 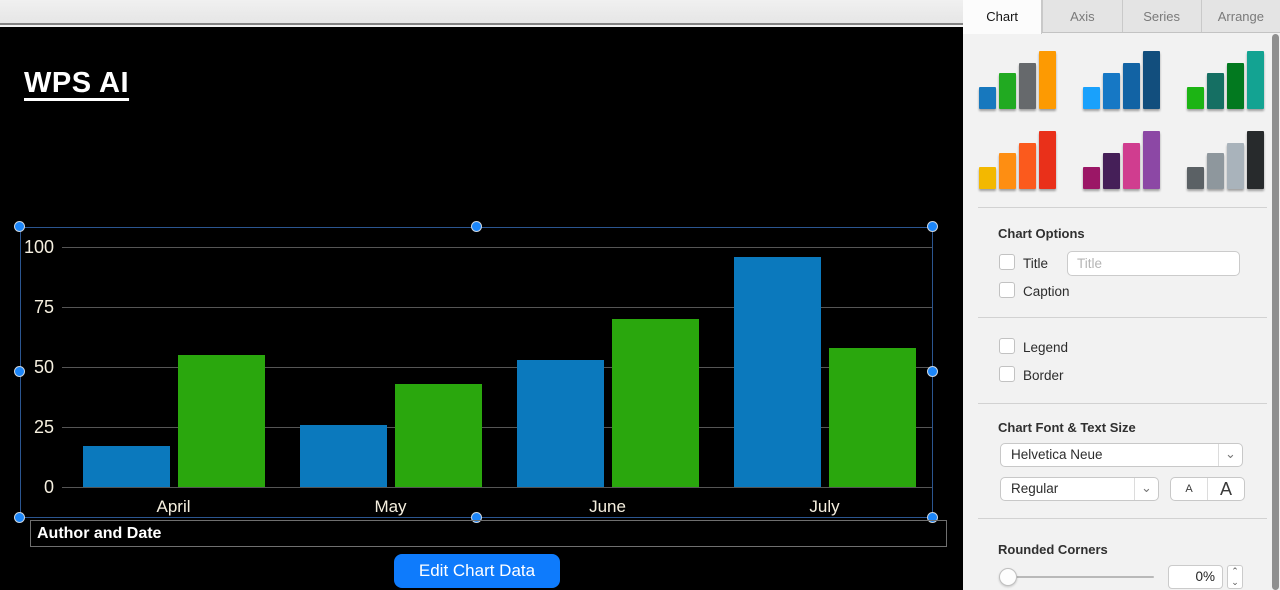 I want to click on increase-text-size-button: A, so click(x=1225, y=489).